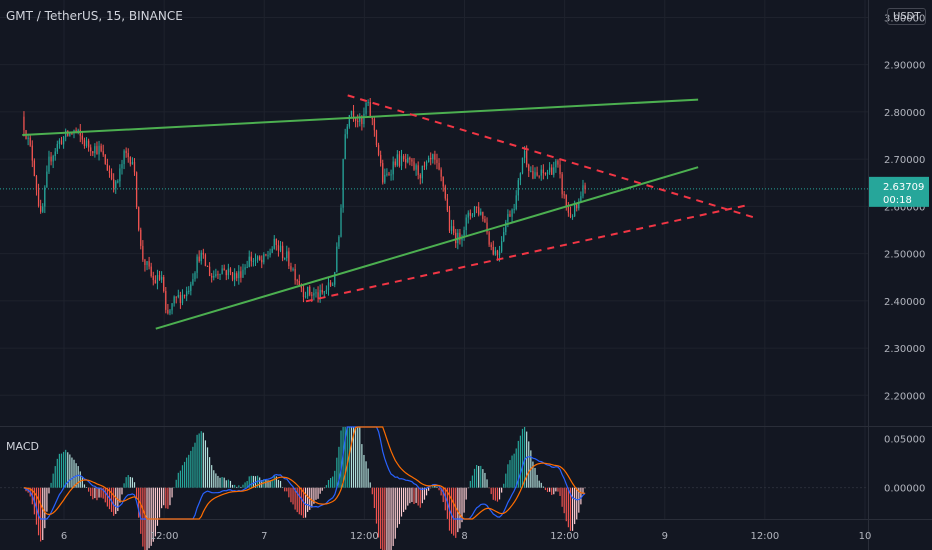 Image resolution: width=932 pixels, height=550 pixels. Describe the element at coordinates (22, 446) in the screenshot. I see `indicator-label: MACD` at that location.